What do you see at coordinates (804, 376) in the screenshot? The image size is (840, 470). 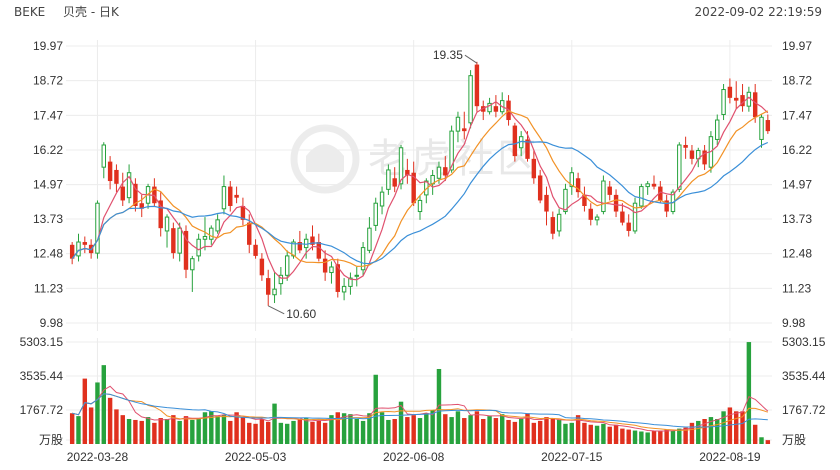 I see `volume-tick-label-right: 3535.44` at bounding box center [804, 376].